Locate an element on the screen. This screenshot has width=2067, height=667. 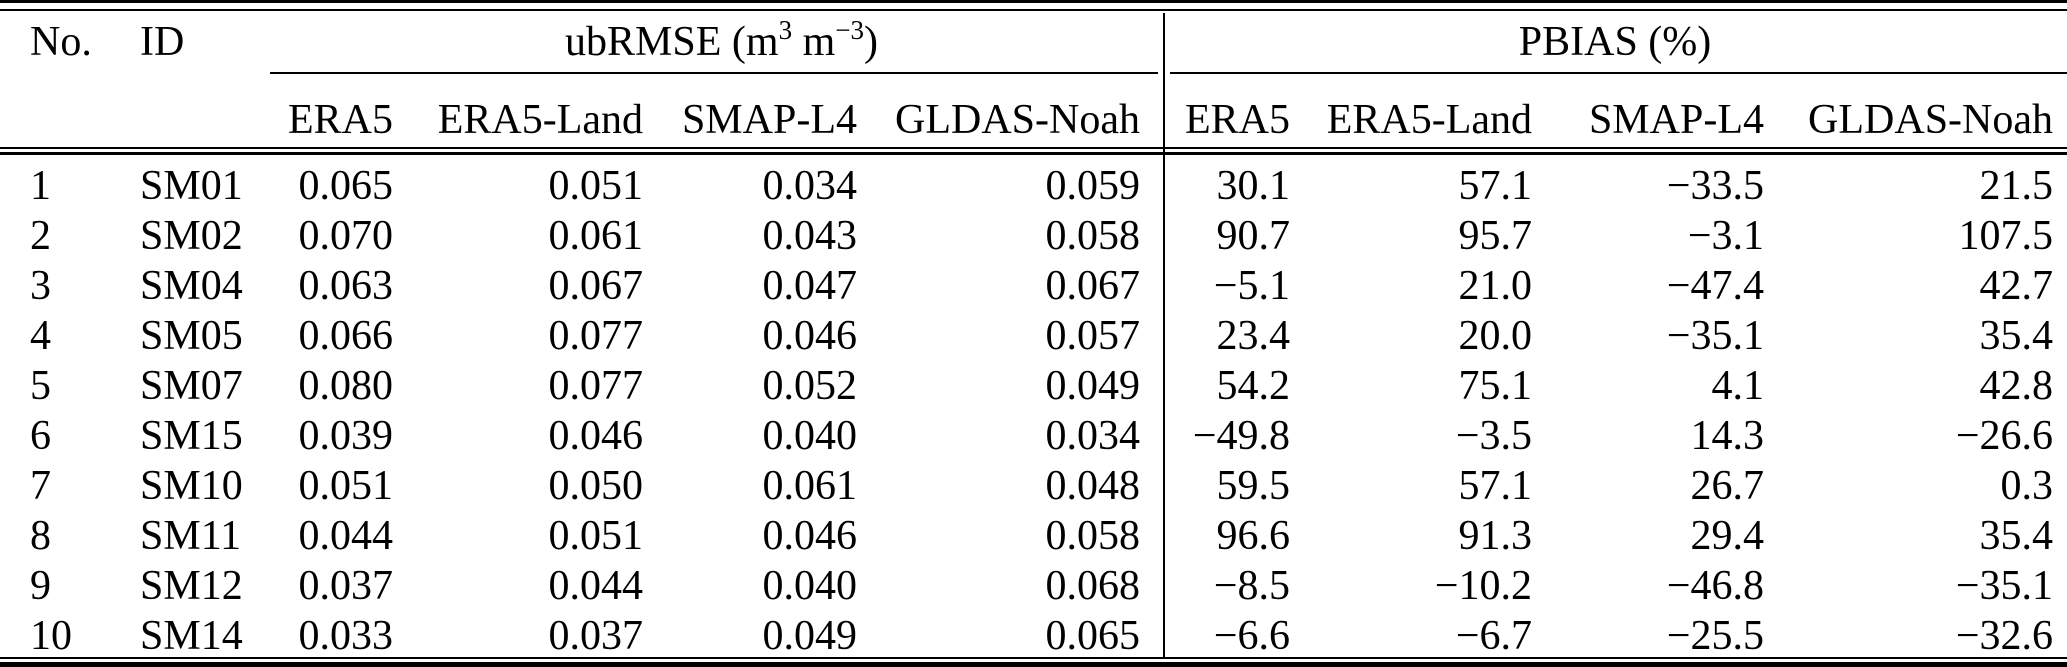
cell-pbias-era5land: −6.7 is located at coordinates (1493, 636).